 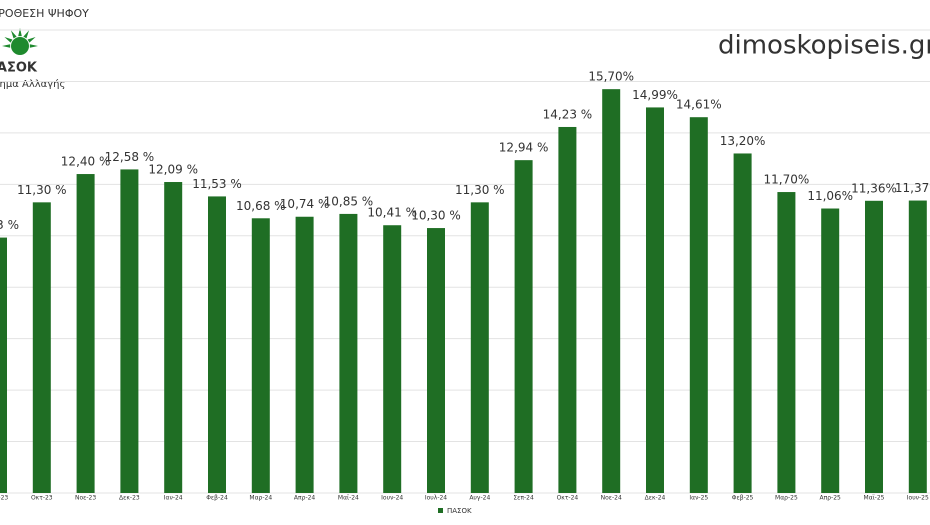 I want to click on logo-subtitle: Κίνημα Αλλαγής, so click(x=32, y=84).